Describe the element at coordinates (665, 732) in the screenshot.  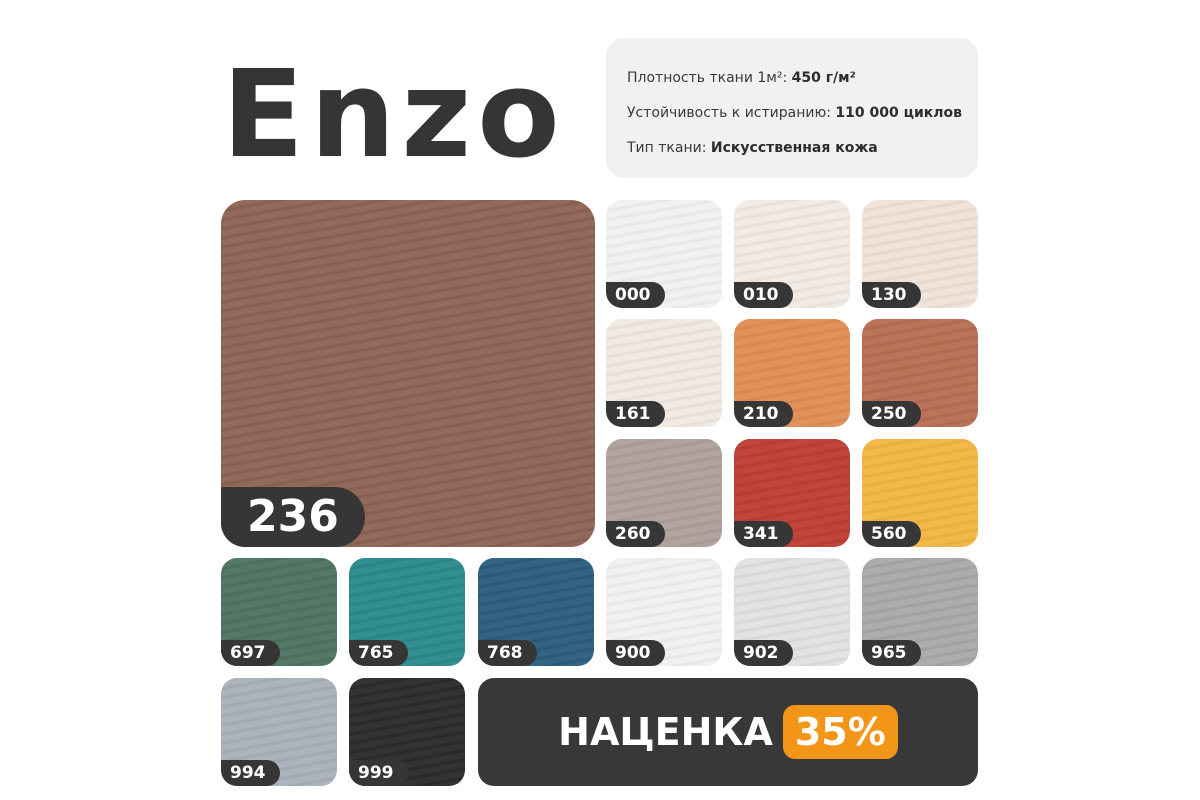
I see `markup-label: НАЦЕНКА` at that location.